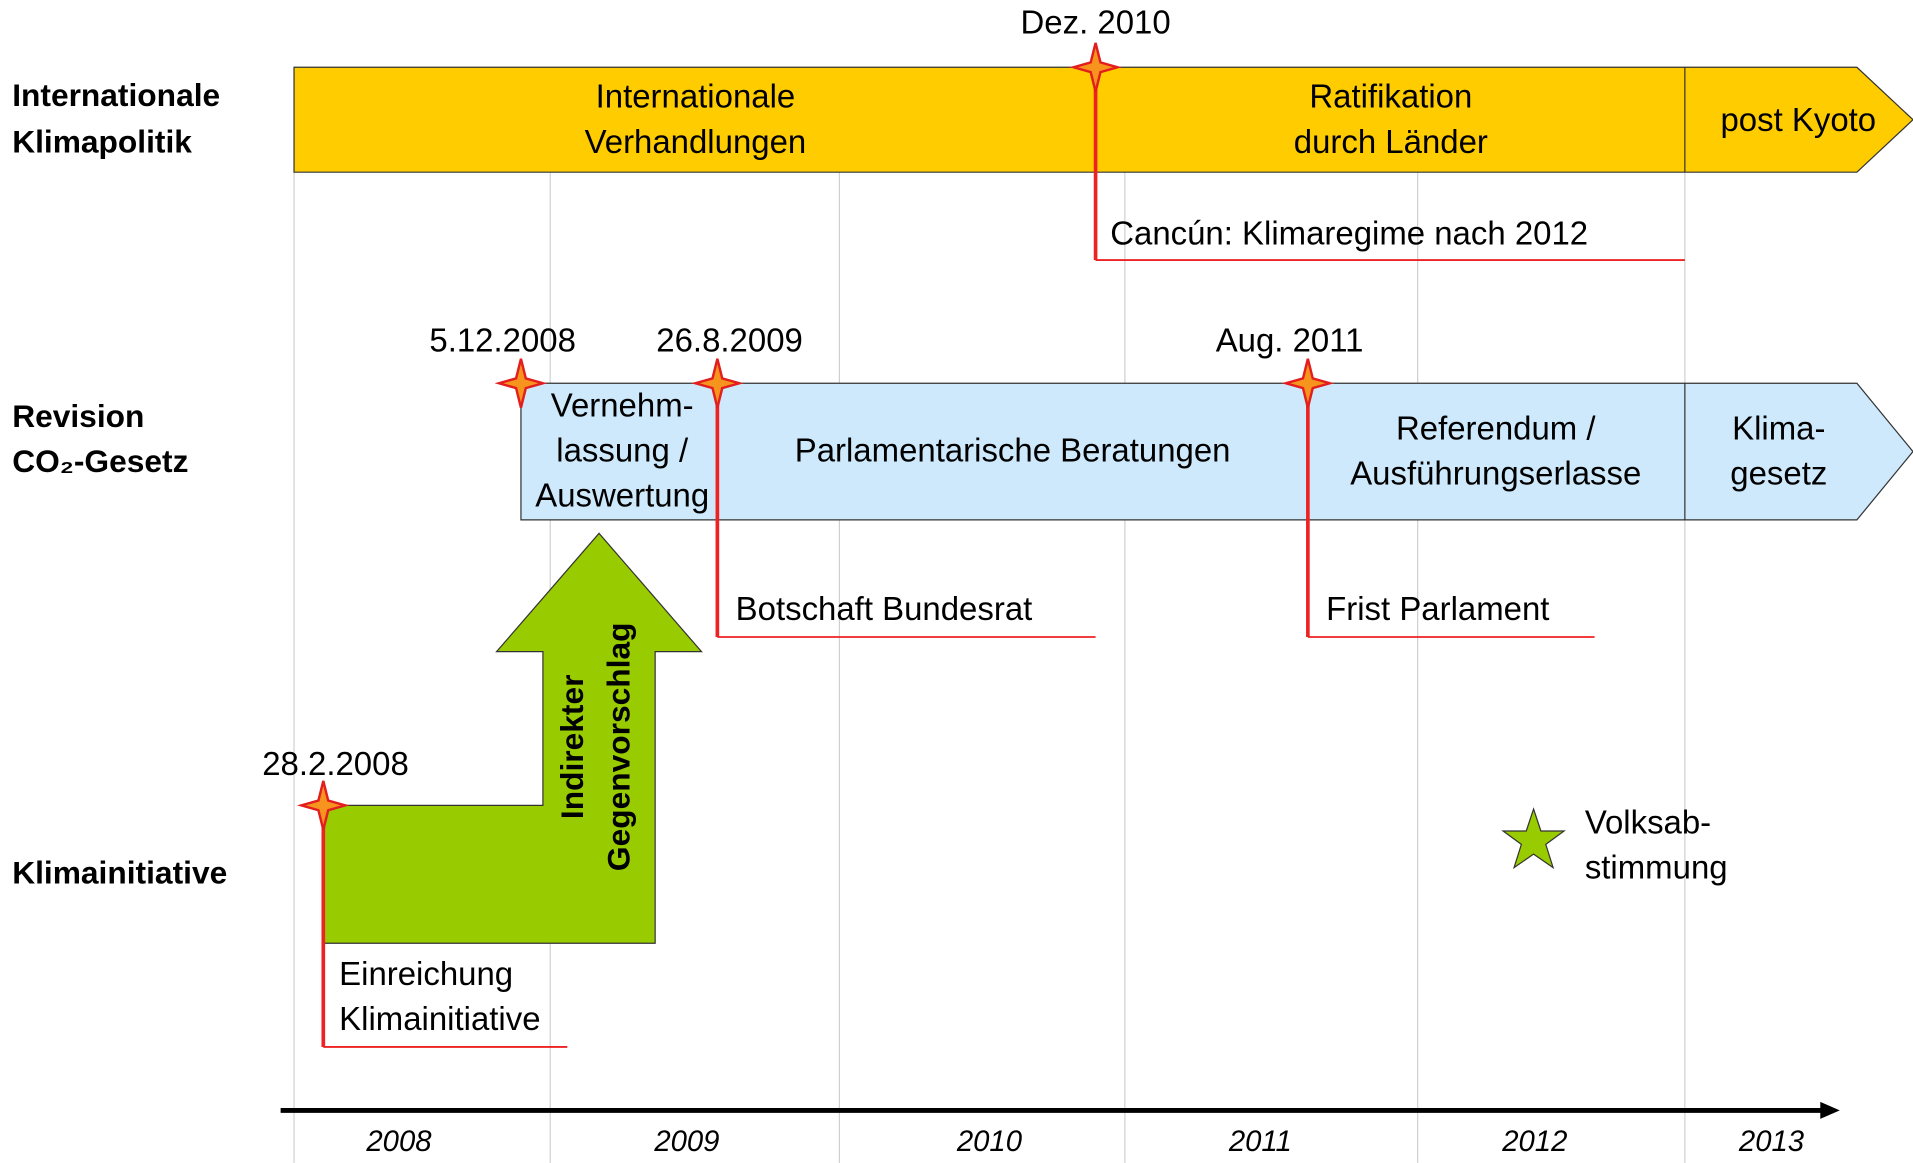  I want to click on row-label: Internationale, so click(116, 95).